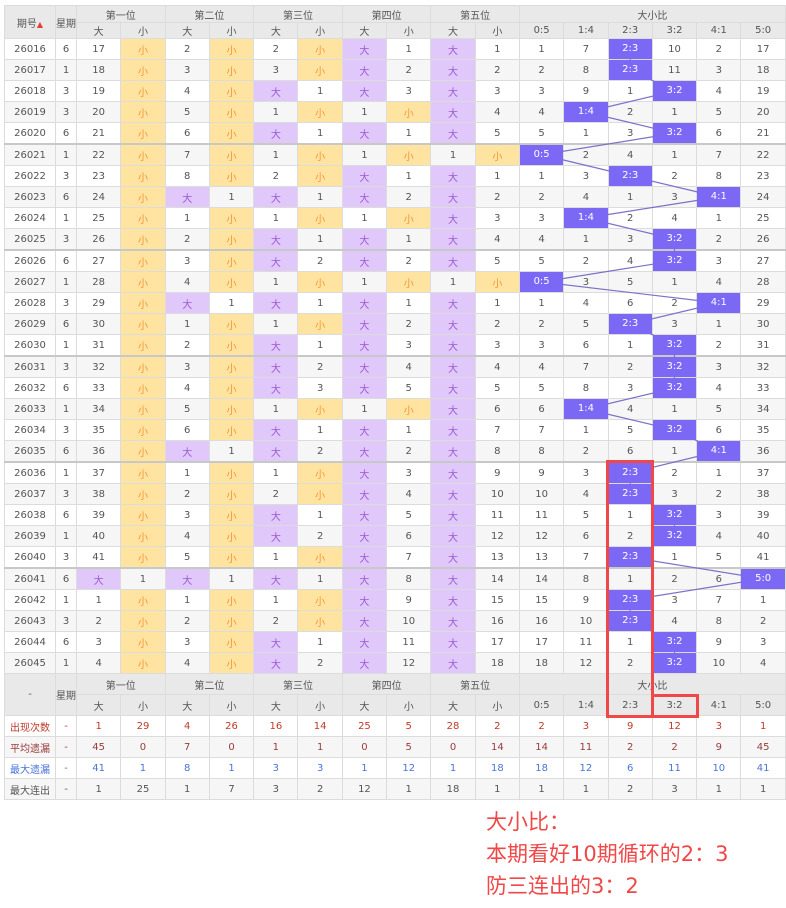 This screenshot has height=908, width=786. I want to click on position-cell: 2, so click(409, 70).